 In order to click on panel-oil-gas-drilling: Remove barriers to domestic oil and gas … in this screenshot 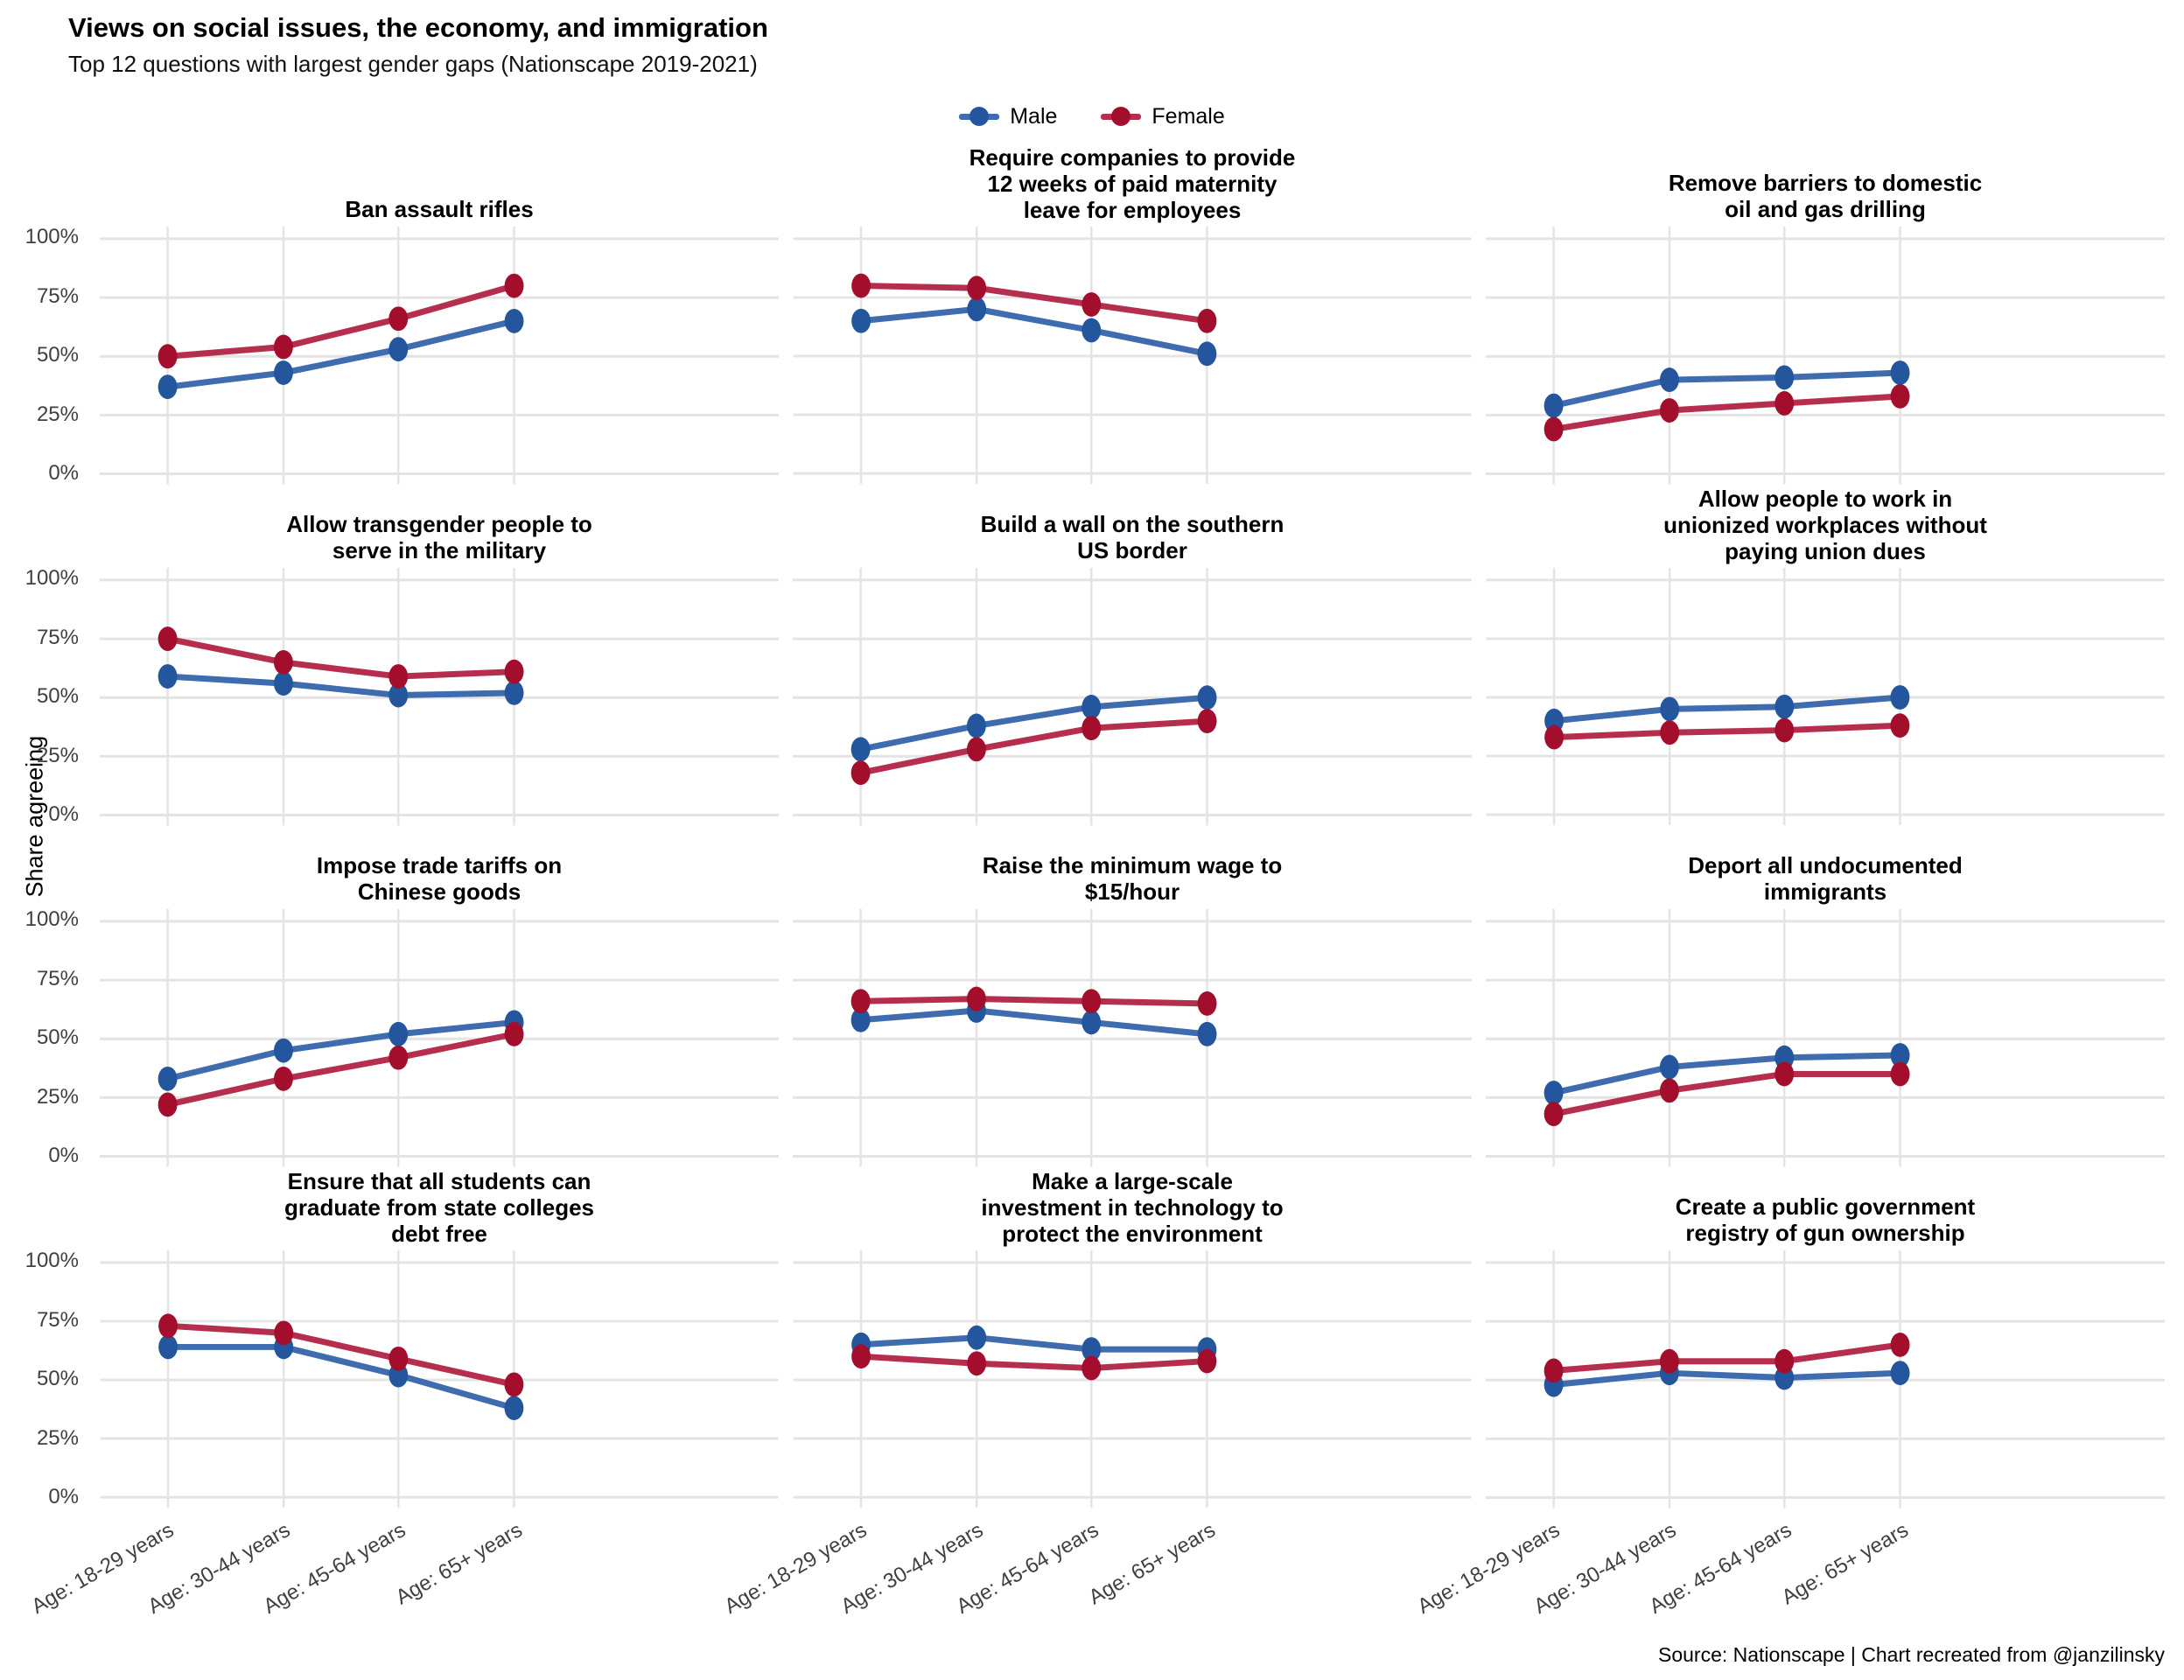, I will do `click(1825, 315)`.